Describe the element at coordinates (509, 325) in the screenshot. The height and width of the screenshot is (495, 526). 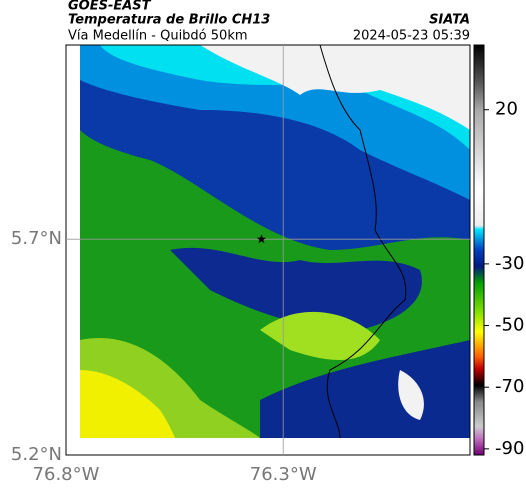
I see `colorbar-label: -50` at that location.